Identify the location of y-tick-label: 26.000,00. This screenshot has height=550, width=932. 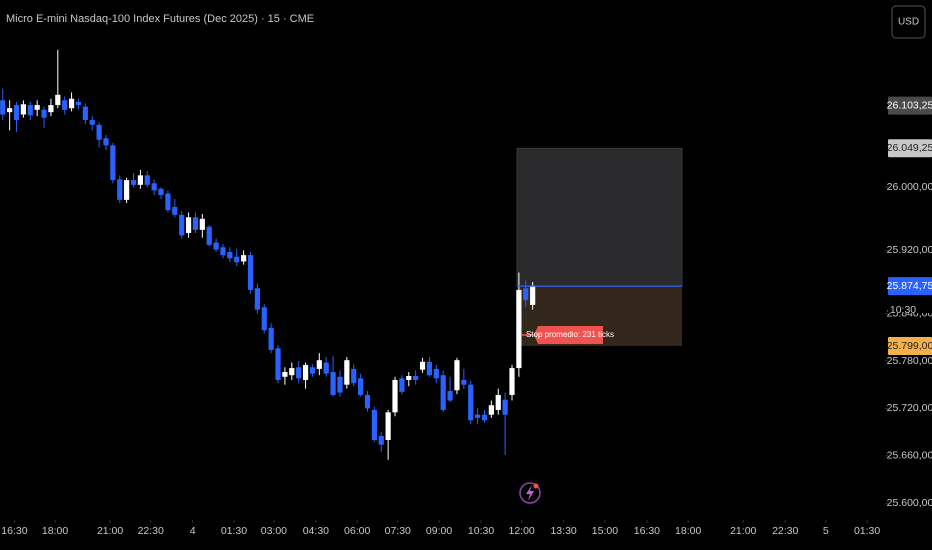
(909, 187).